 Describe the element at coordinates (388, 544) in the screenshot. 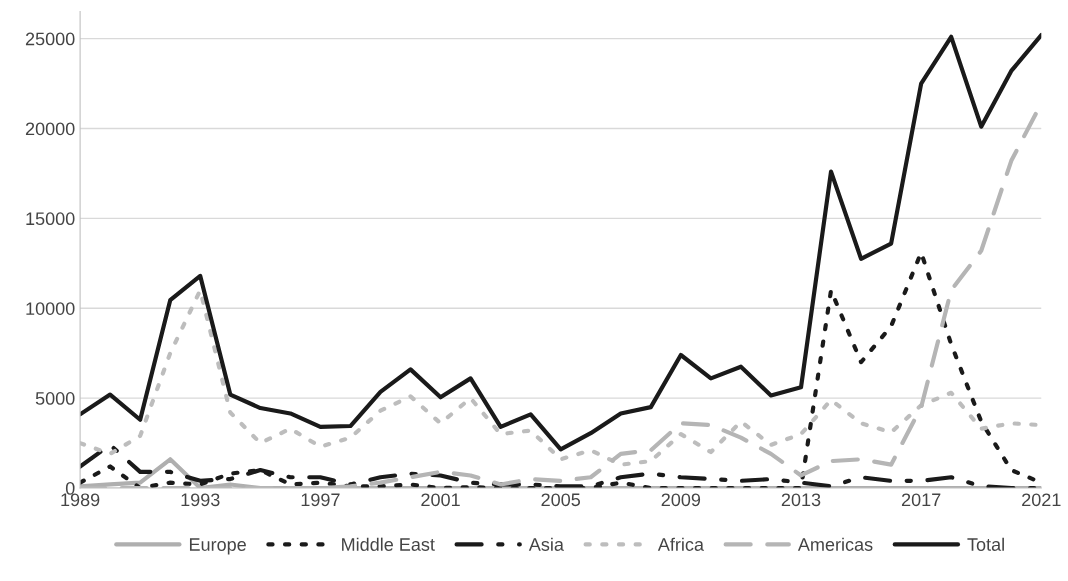

I see `legend-label: Middle East` at that location.